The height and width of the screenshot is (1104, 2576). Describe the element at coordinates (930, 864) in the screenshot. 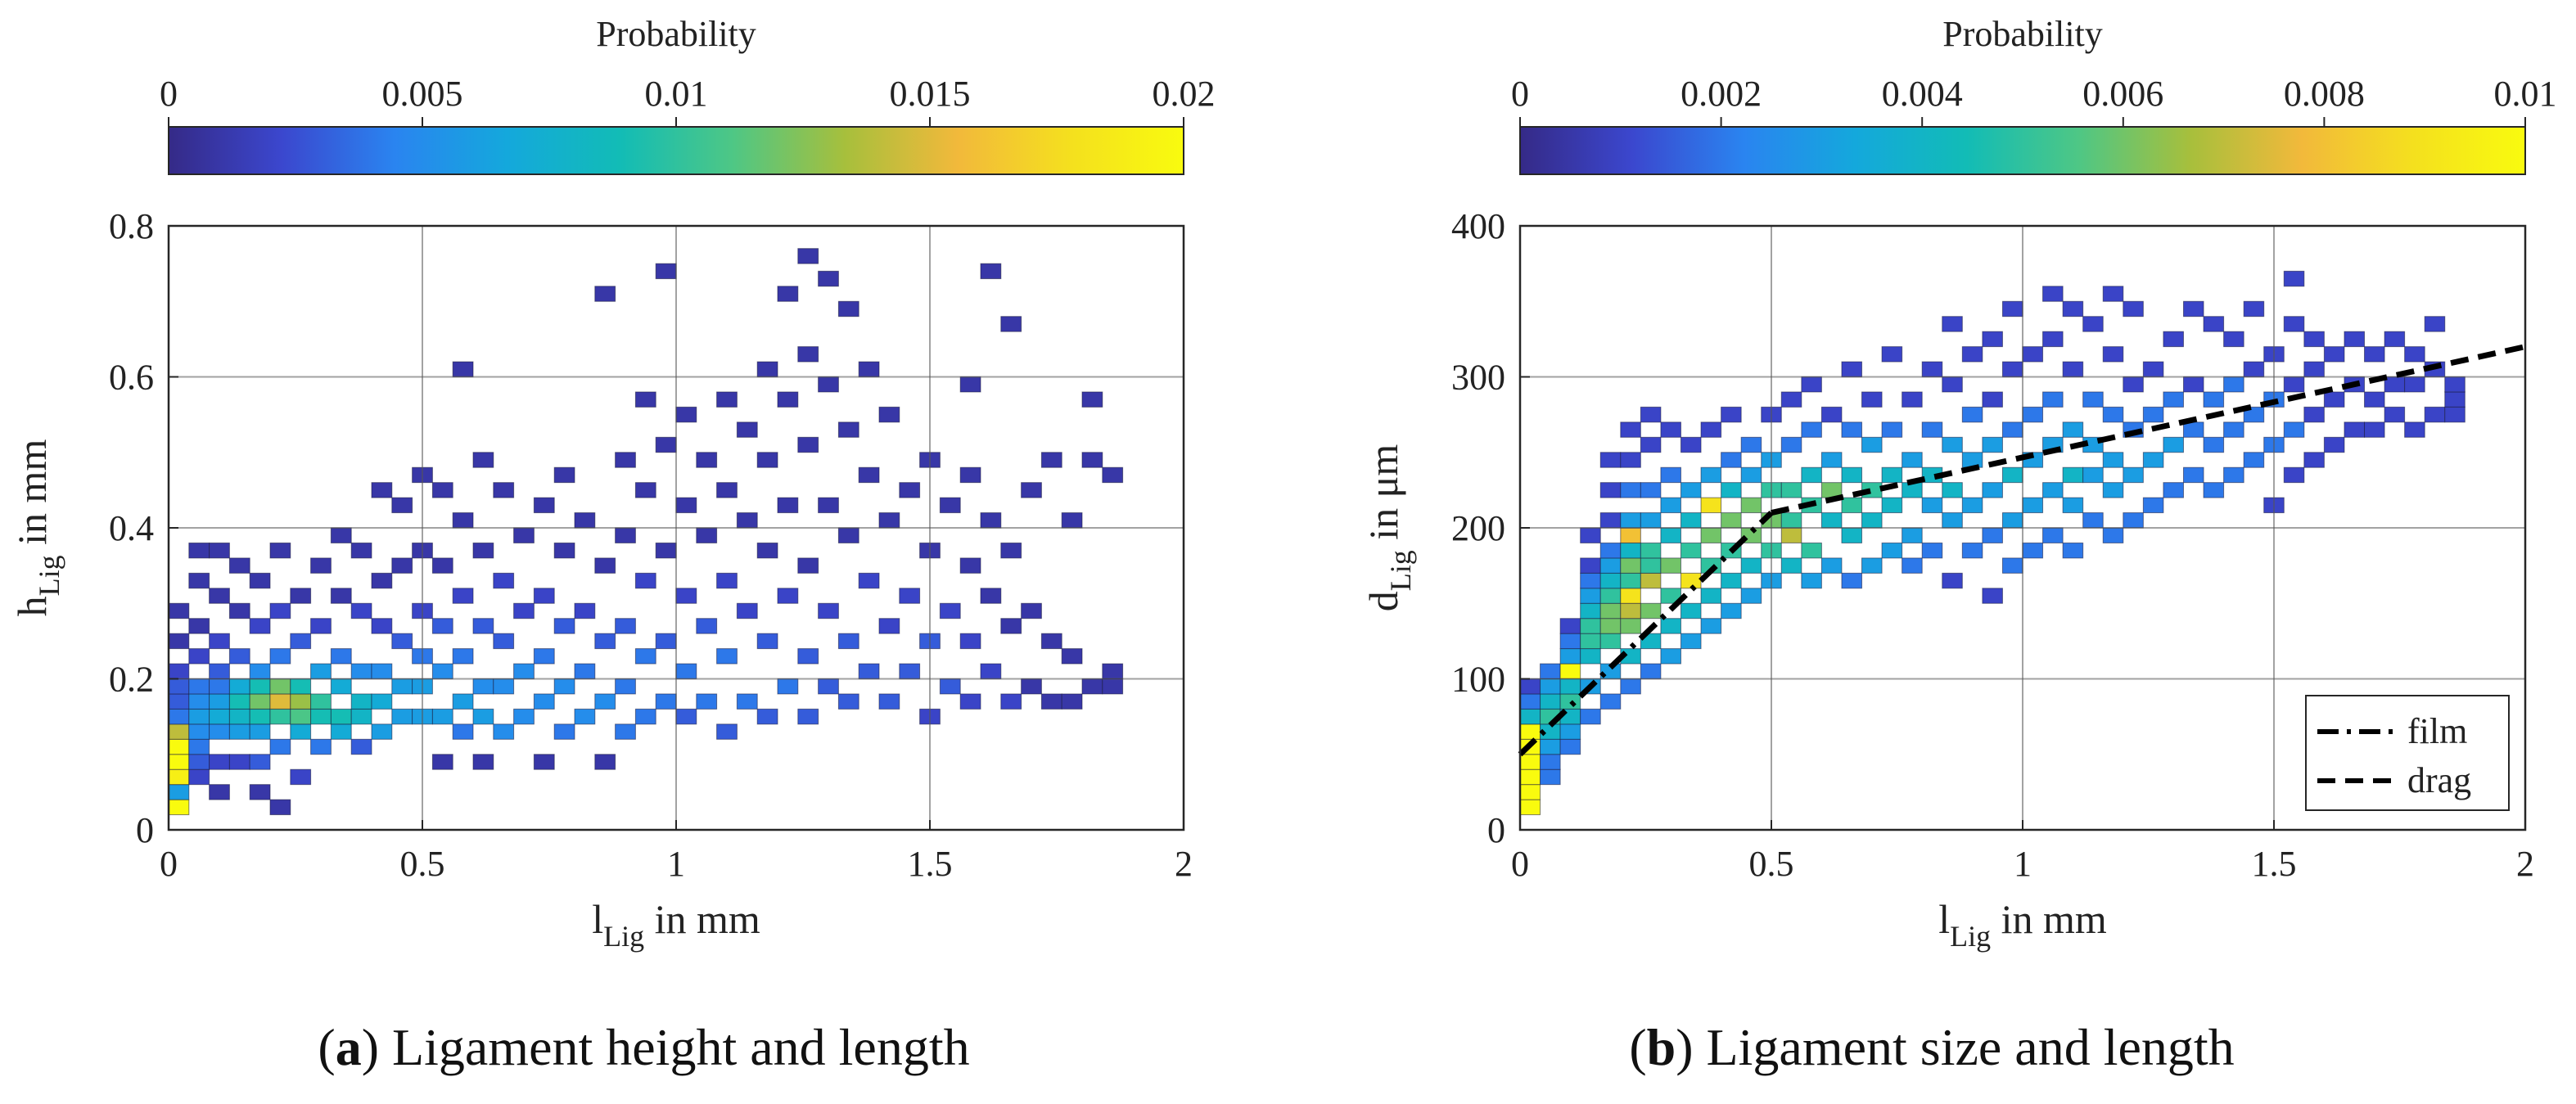

I see `x-tick-label: 1.5` at that location.